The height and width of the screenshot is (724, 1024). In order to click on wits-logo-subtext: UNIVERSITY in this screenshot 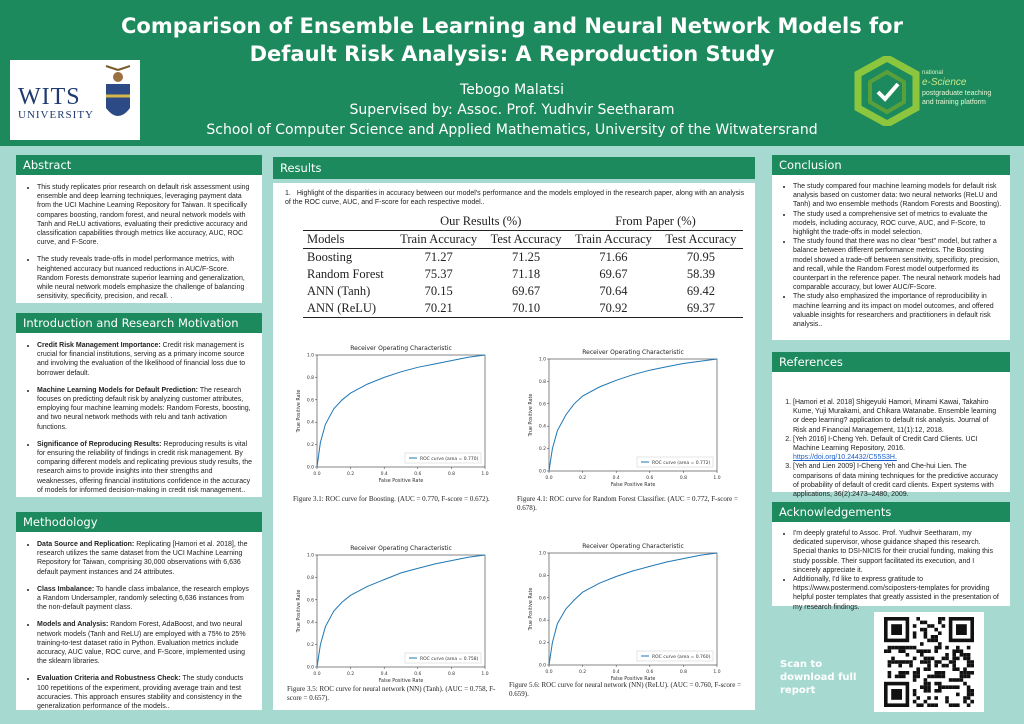, I will do `click(56, 115)`.